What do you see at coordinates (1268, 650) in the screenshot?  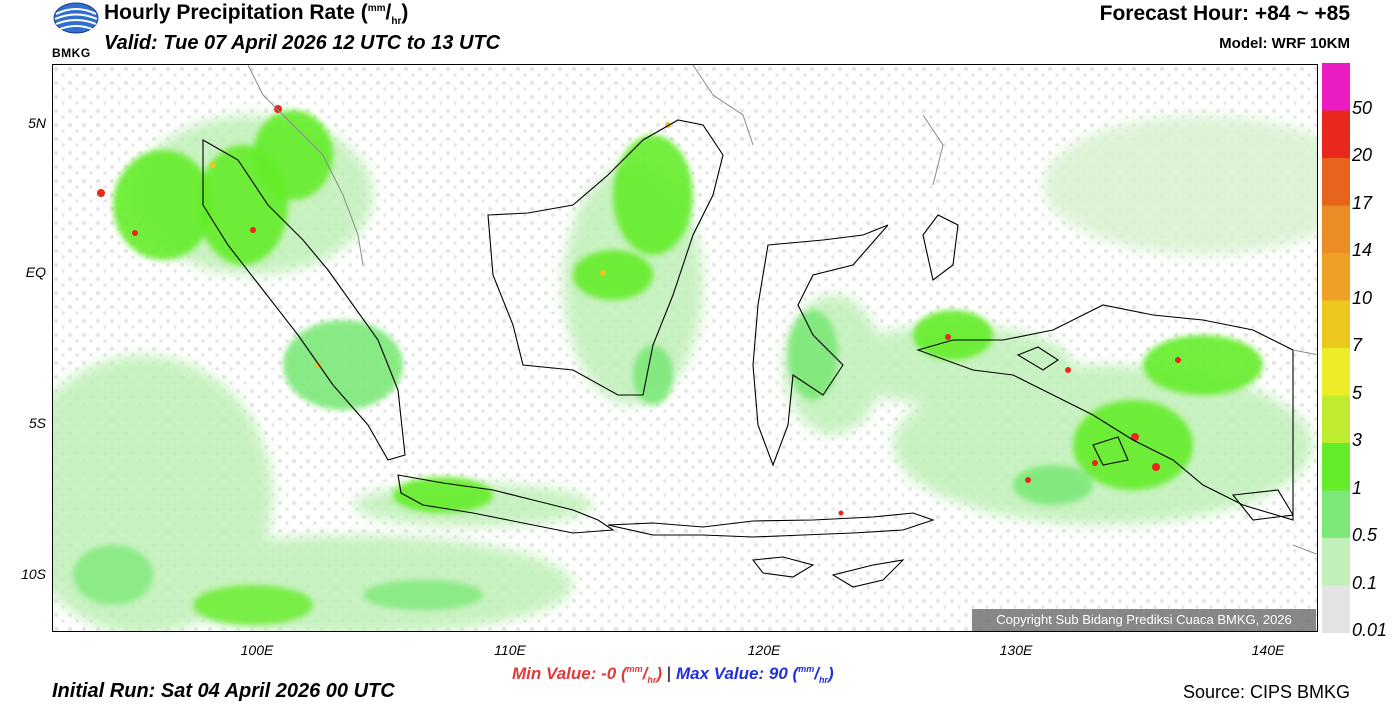 I see `lon-label-140e: 140E` at bounding box center [1268, 650].